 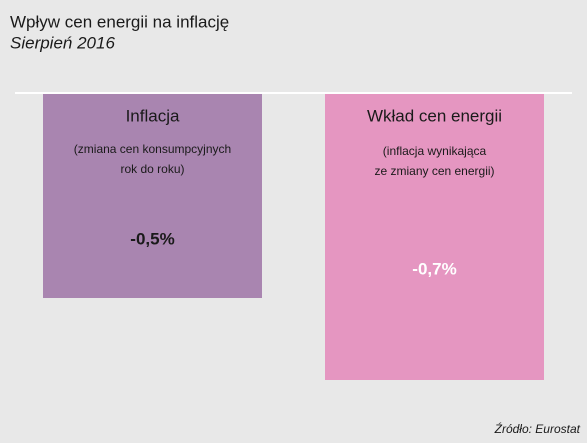 I want to click on category-sublabel: (zmiana cen konsumpcyjnych, so click(x=152, y=149).